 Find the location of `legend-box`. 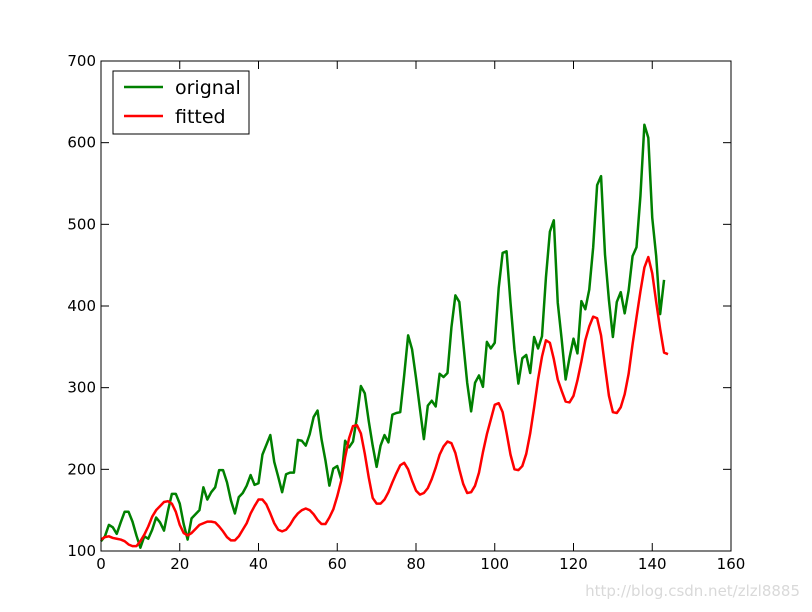

legend-box is located at coordinates (181, 102).